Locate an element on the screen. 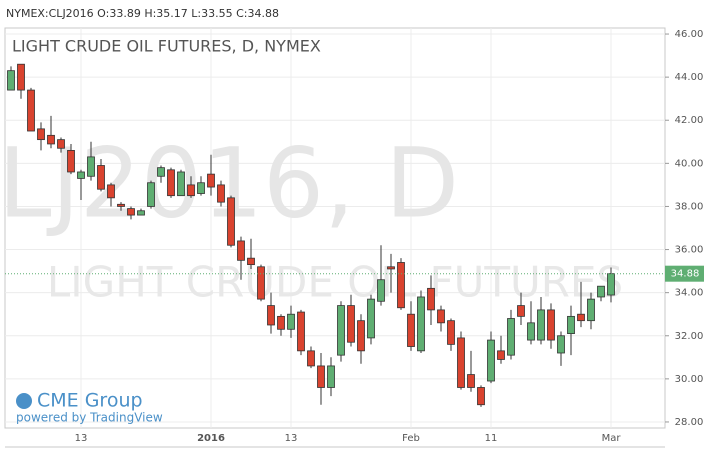  y-tick-label: 32.00 is located at coordinates (689, 336).